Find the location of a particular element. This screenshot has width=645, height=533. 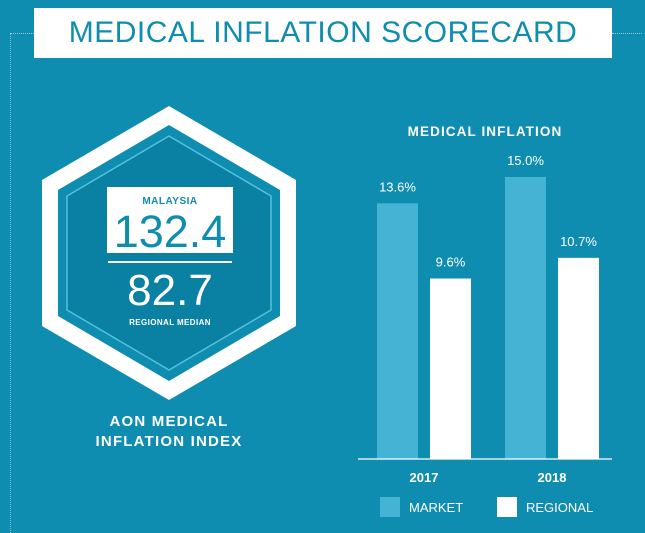

data-label-market-2018: 15.0% is located at coordinates (525, 160).